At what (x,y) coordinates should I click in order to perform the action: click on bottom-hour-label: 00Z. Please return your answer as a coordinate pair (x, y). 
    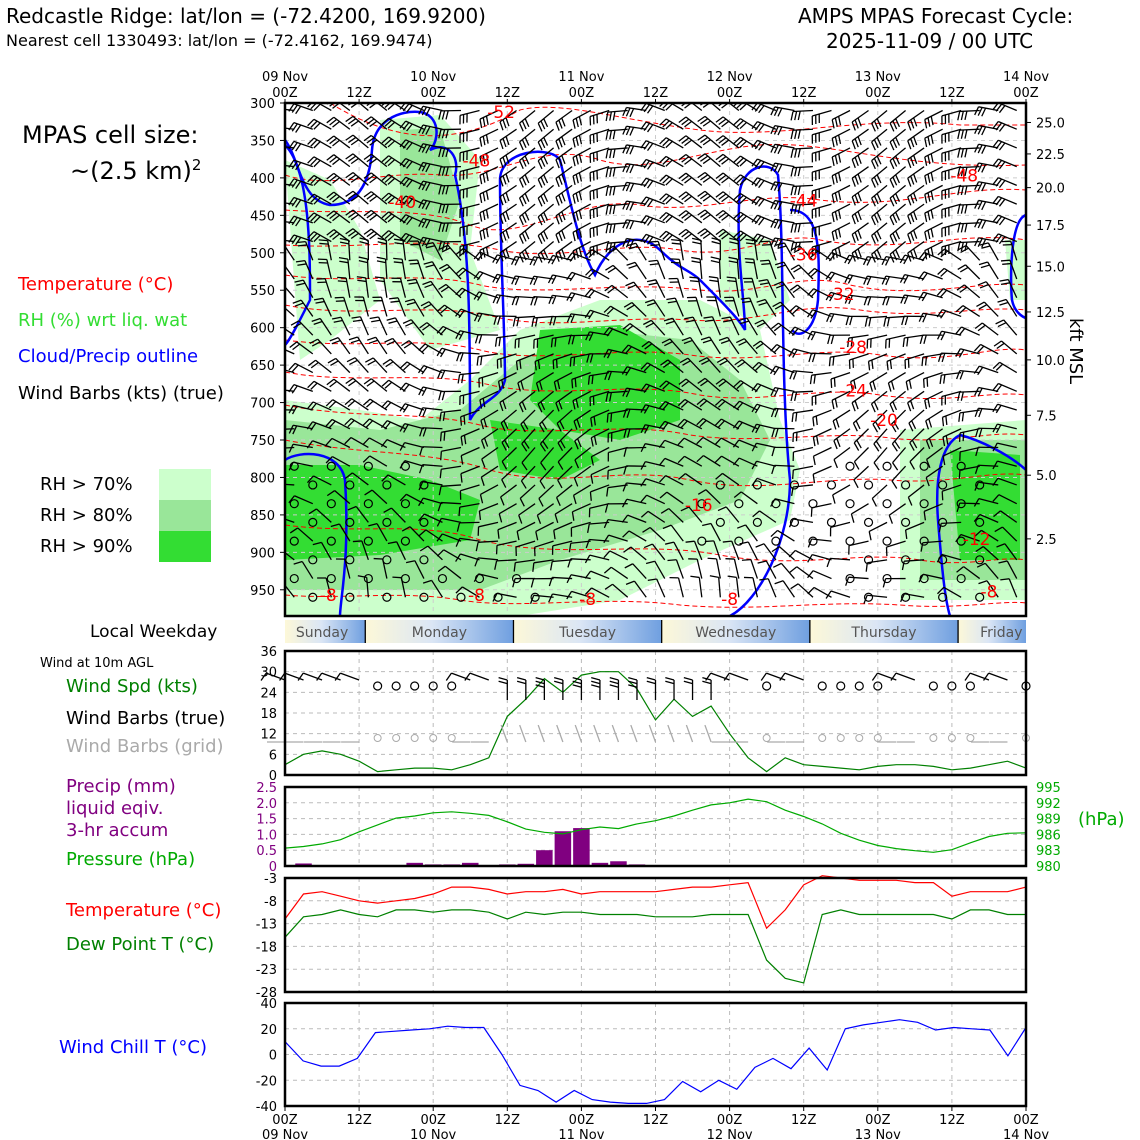
    Looking at the image, I should click on (730, 1120).